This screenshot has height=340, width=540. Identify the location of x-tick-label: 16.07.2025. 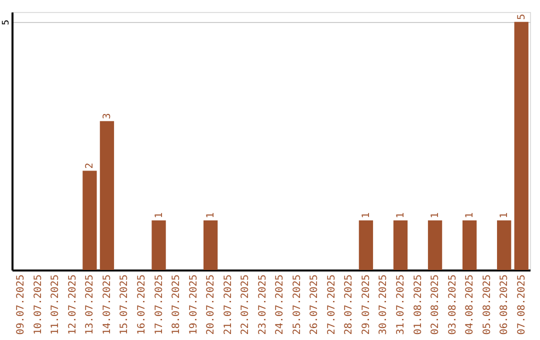
(142, 304).